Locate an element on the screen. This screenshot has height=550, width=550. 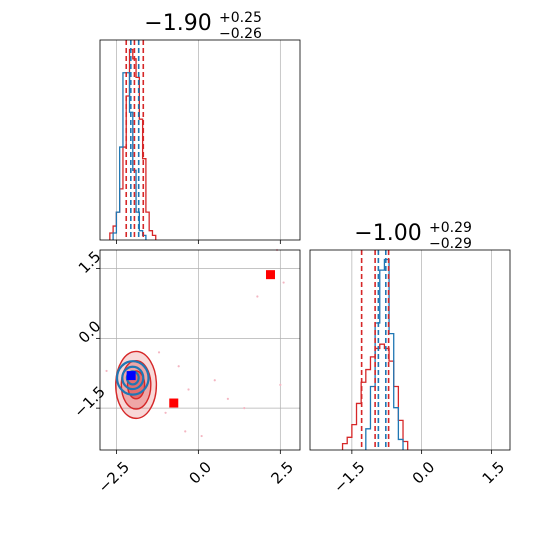
reference-marker is located at coordinates (131, 376).